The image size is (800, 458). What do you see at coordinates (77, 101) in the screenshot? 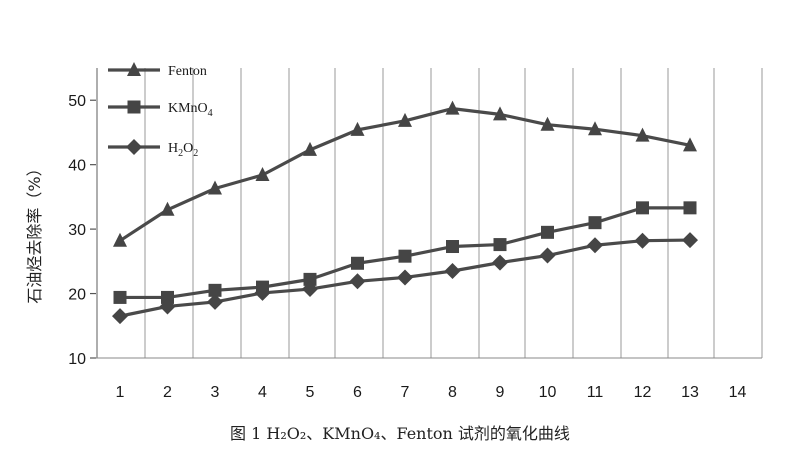
I see `y-tick-label-50: 50` at bounding box center [77, 101].